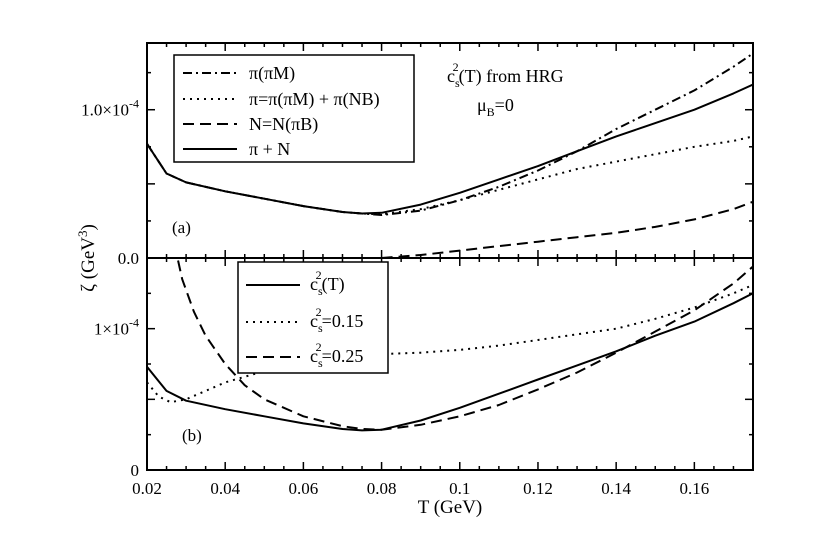  I want to click on x-tick-label-4: 0.1, so click(459, 488).